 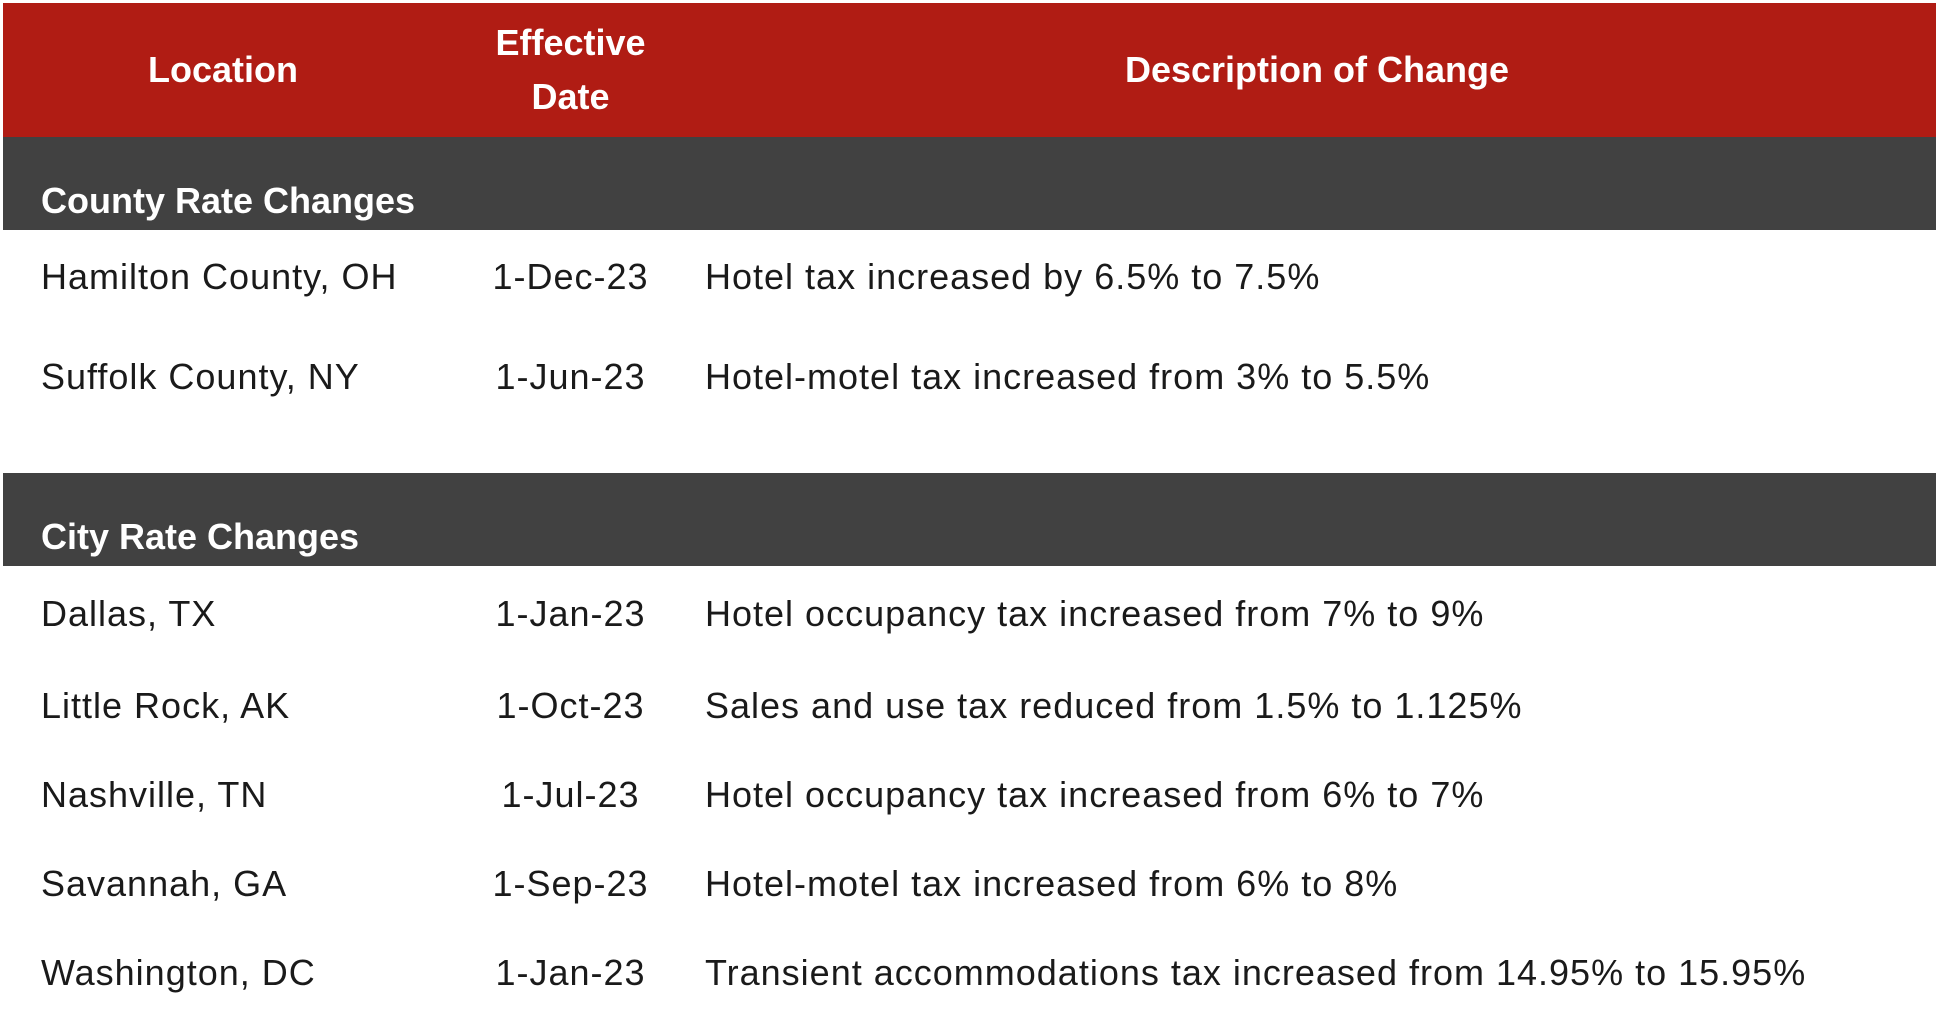 What do you see at coordinates (154, 794) in the screenshot?
I see `cell-location: Nashville, TN` at bounding box center [154, 794].